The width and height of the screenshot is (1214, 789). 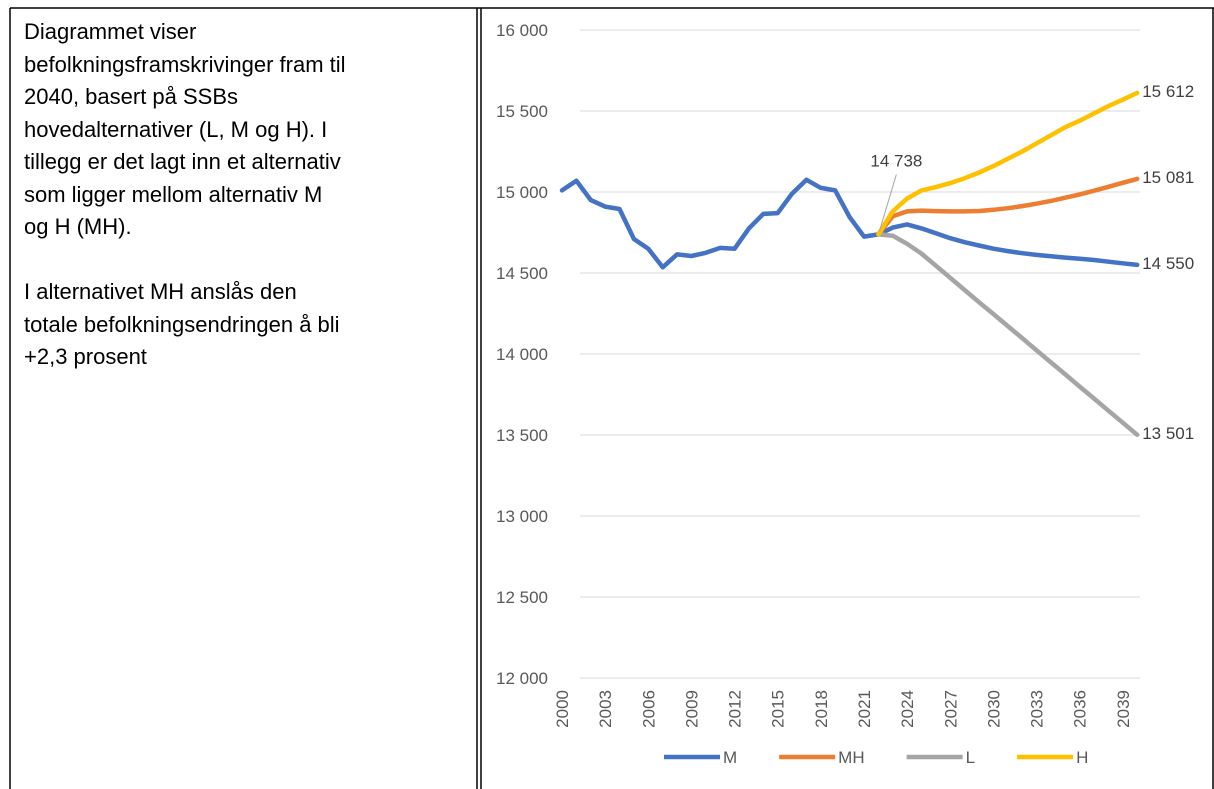 What do you see at coordinates (522, 30) in the screenshot?
I see `y-tick-label: 16 000` at bounding box center [522, 30].